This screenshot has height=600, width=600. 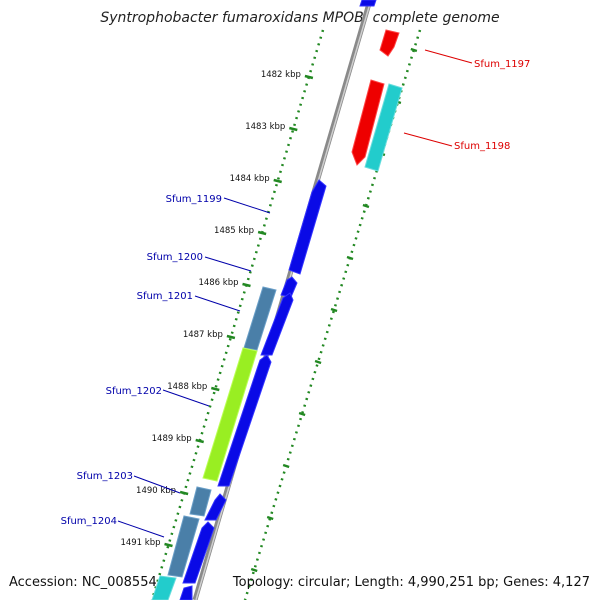 I want to click on ruler-tick-label: 1483 kbp, so click(x=265, y=127).